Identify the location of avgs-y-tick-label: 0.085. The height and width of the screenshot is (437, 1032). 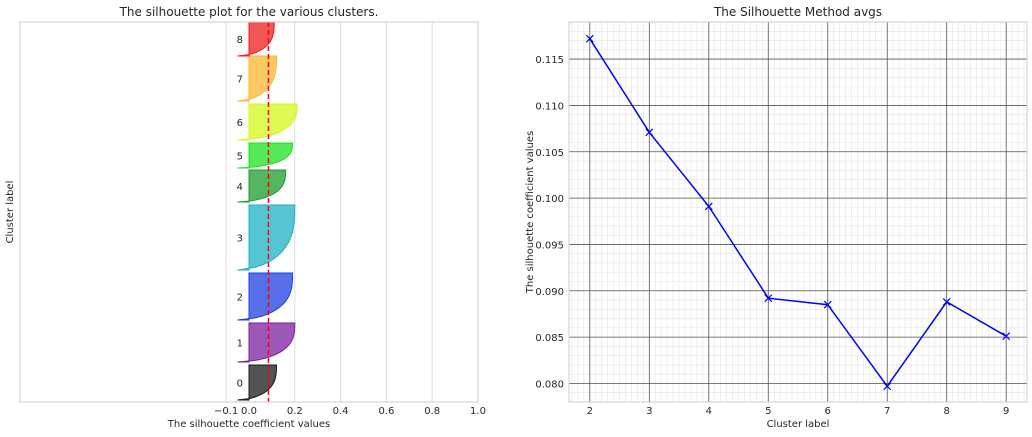
(549, 338).